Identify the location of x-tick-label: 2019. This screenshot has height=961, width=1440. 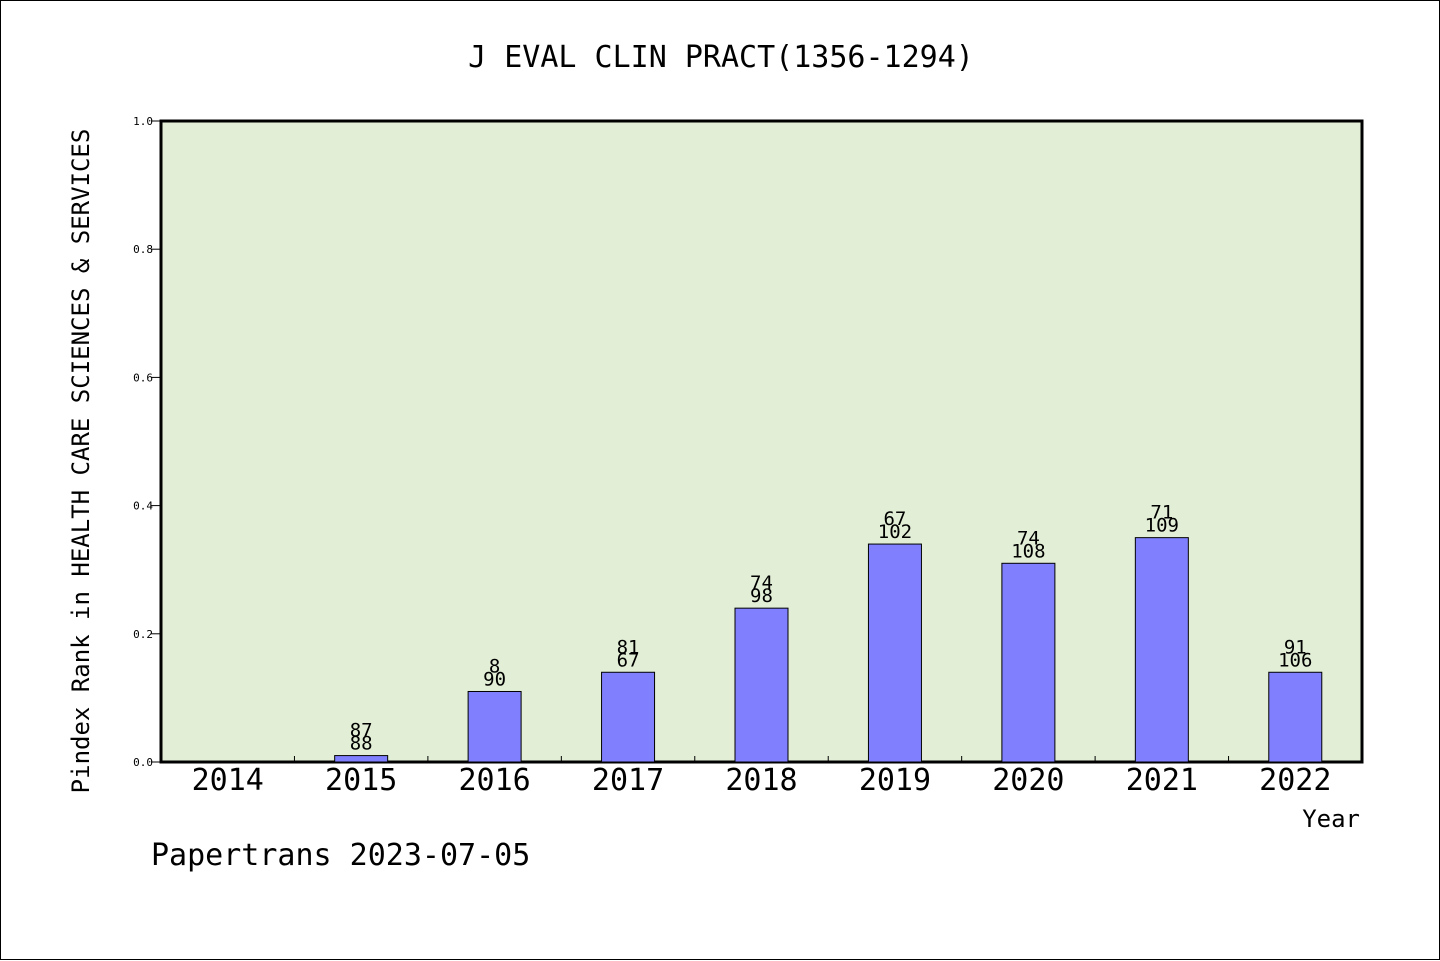
(895, 780).